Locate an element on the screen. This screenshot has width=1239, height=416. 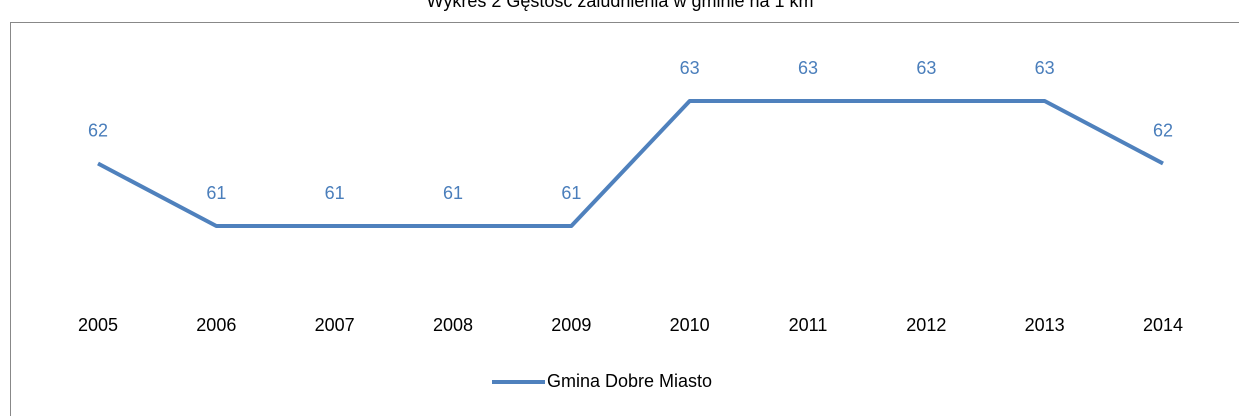
x-tick-label: 2012 is located at coordinates (926, 325).